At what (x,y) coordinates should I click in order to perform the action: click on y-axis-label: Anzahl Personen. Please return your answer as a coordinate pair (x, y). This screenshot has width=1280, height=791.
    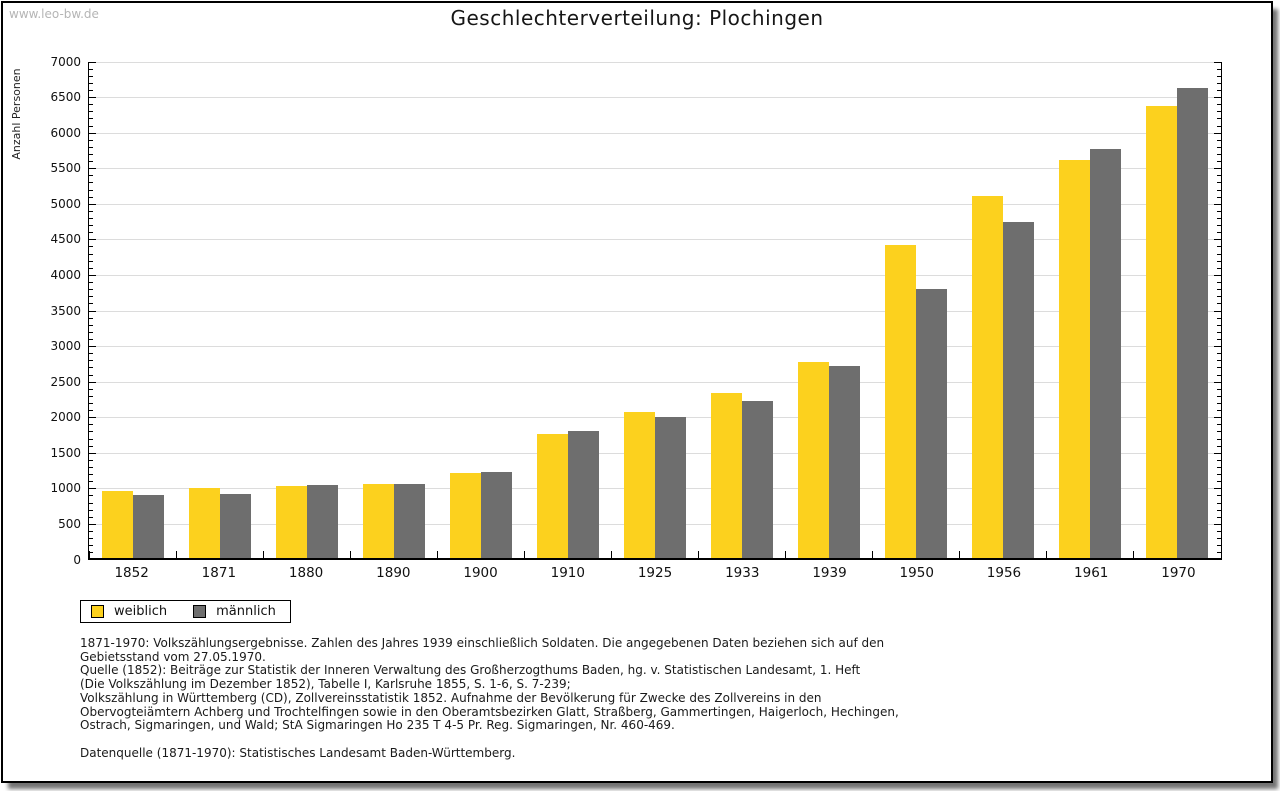
    Looking at the image, I should click on (16, 114).